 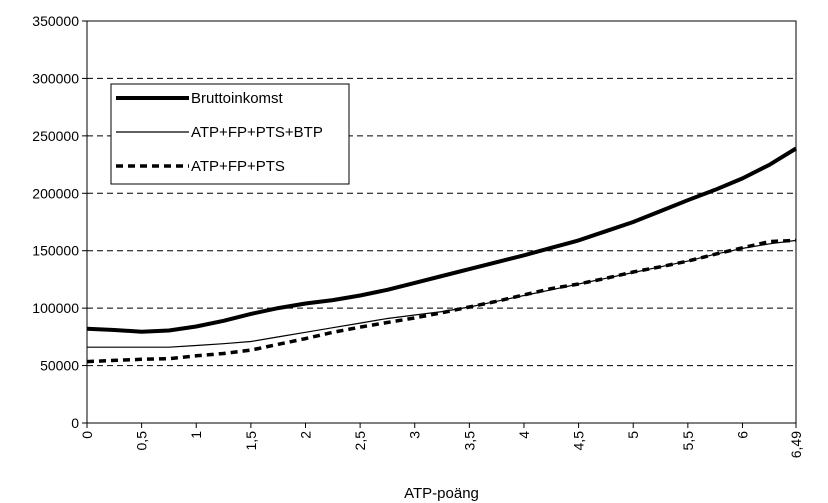 I want to click on x-tick-label: 5, so click(x=633, y=435).